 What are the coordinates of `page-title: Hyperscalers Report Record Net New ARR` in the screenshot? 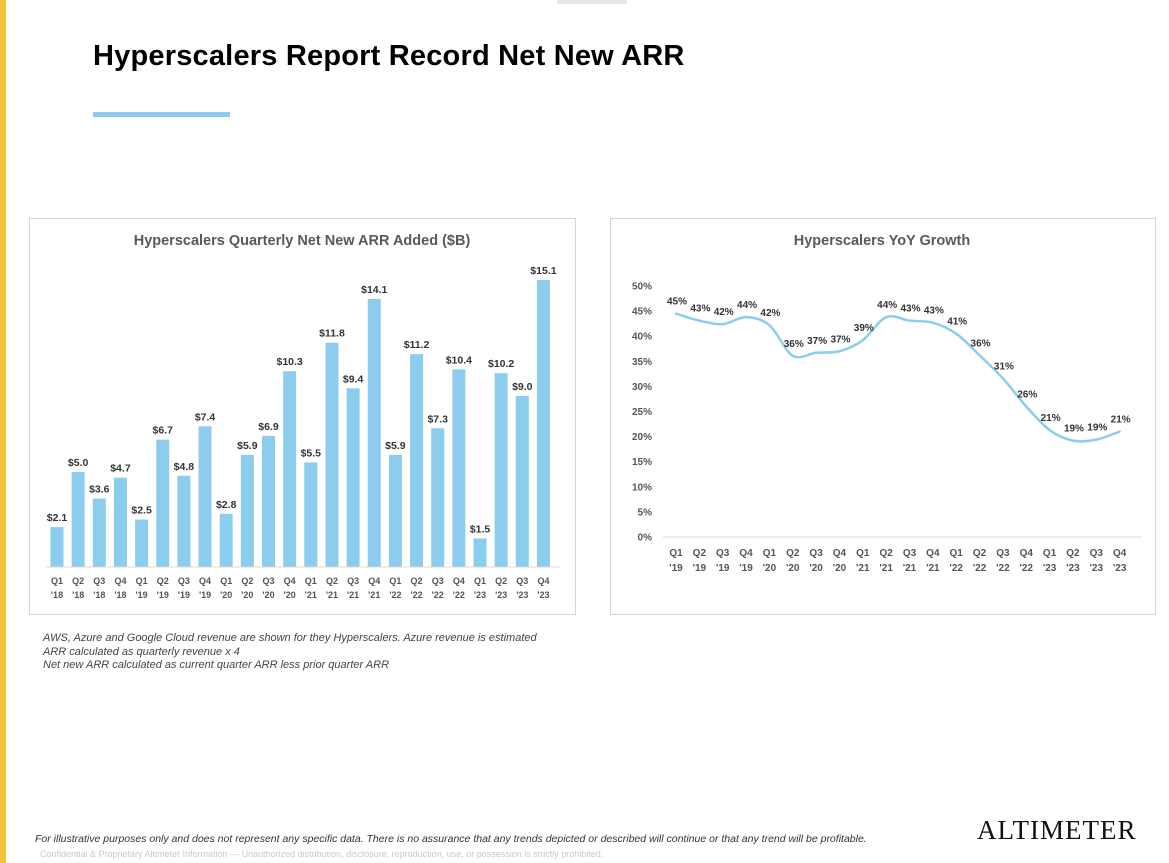 It's located at (389, 56).